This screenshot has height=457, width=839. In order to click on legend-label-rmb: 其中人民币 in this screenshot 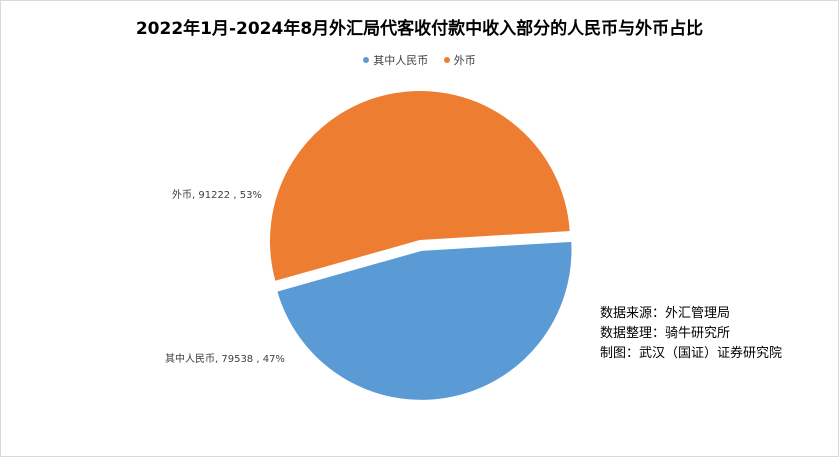, I will do `click(401, 60)`.